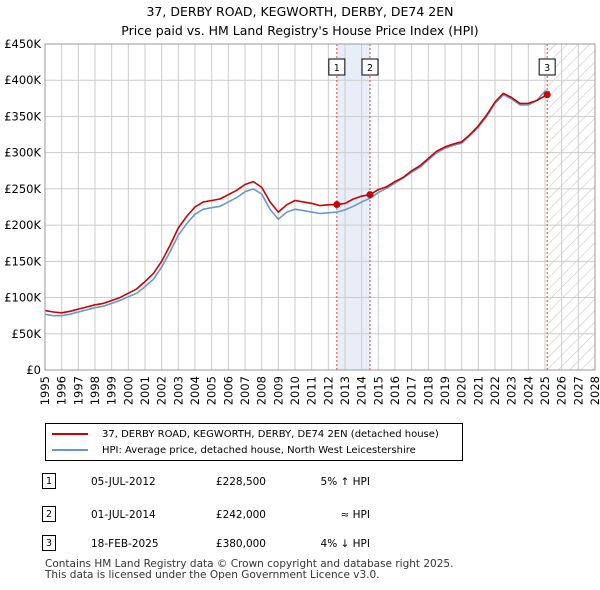 This screenshot has width=600, height=590. Describe the element at coordinates (478, 390) in the screenshot. I see `x-tick-label: 2021` at that location.